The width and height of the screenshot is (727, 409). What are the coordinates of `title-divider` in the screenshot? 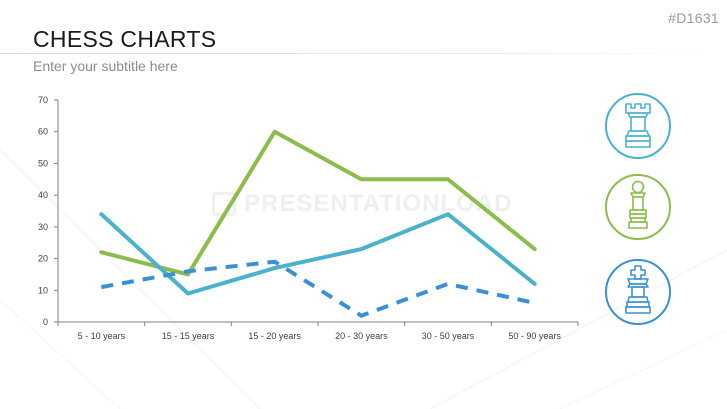 It's located at (363, 53).